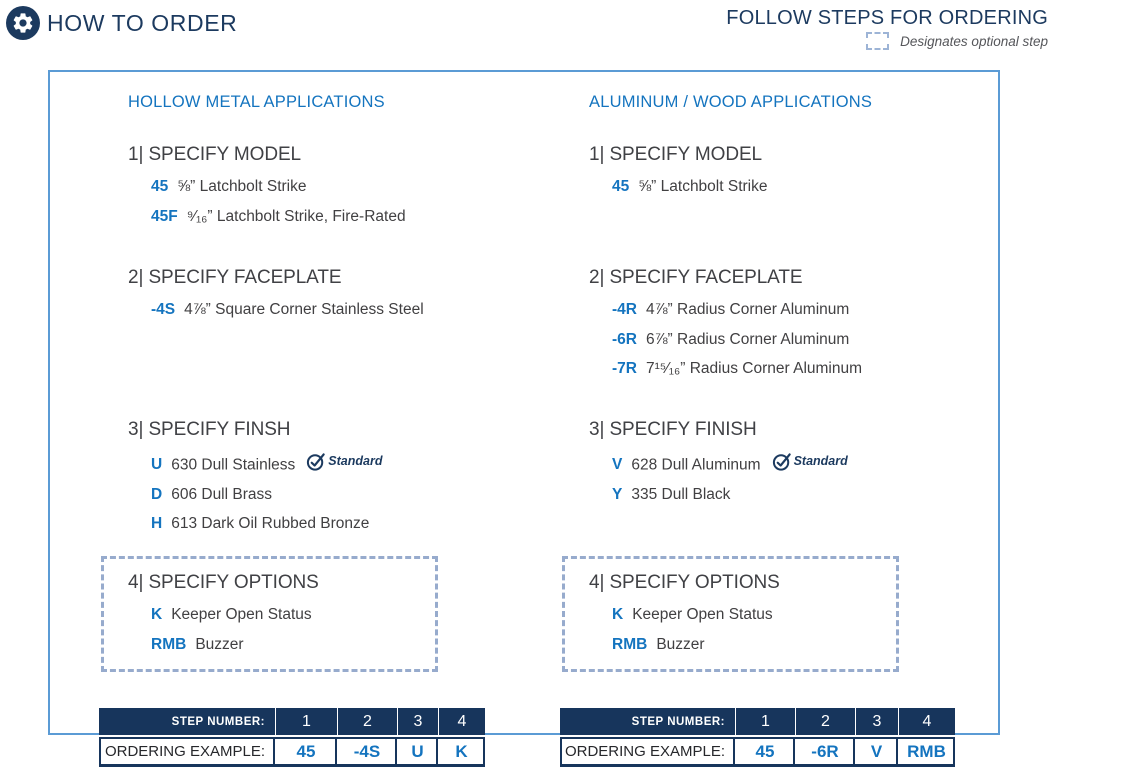  What do you see at coordinates (416, 752) in the screenshot?
I see `example-value: U` at bounding box center [416, 752].